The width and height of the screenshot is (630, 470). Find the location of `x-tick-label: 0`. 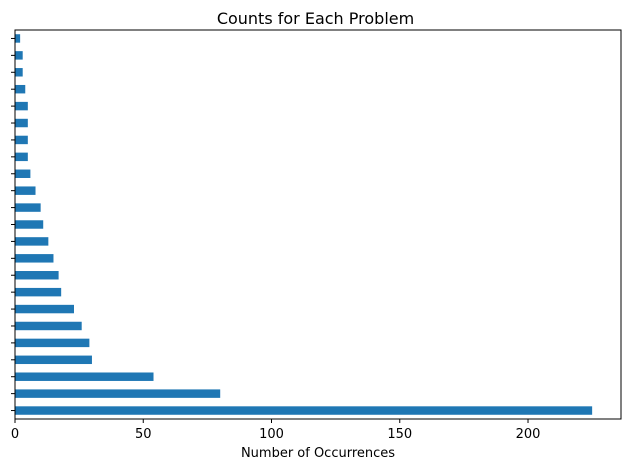

x-tick-label: 0 is located at coordinates (15, 434).